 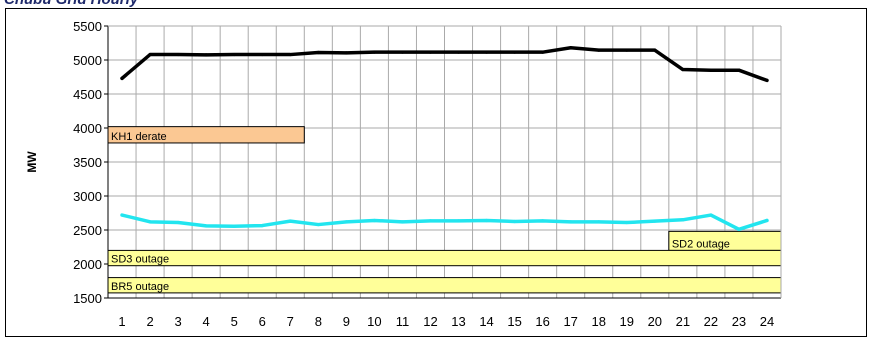 What do you see at coordinates (683, 321) in the screenshot?
I see `x-tick-label: 21` at bounding box center [683, 321].